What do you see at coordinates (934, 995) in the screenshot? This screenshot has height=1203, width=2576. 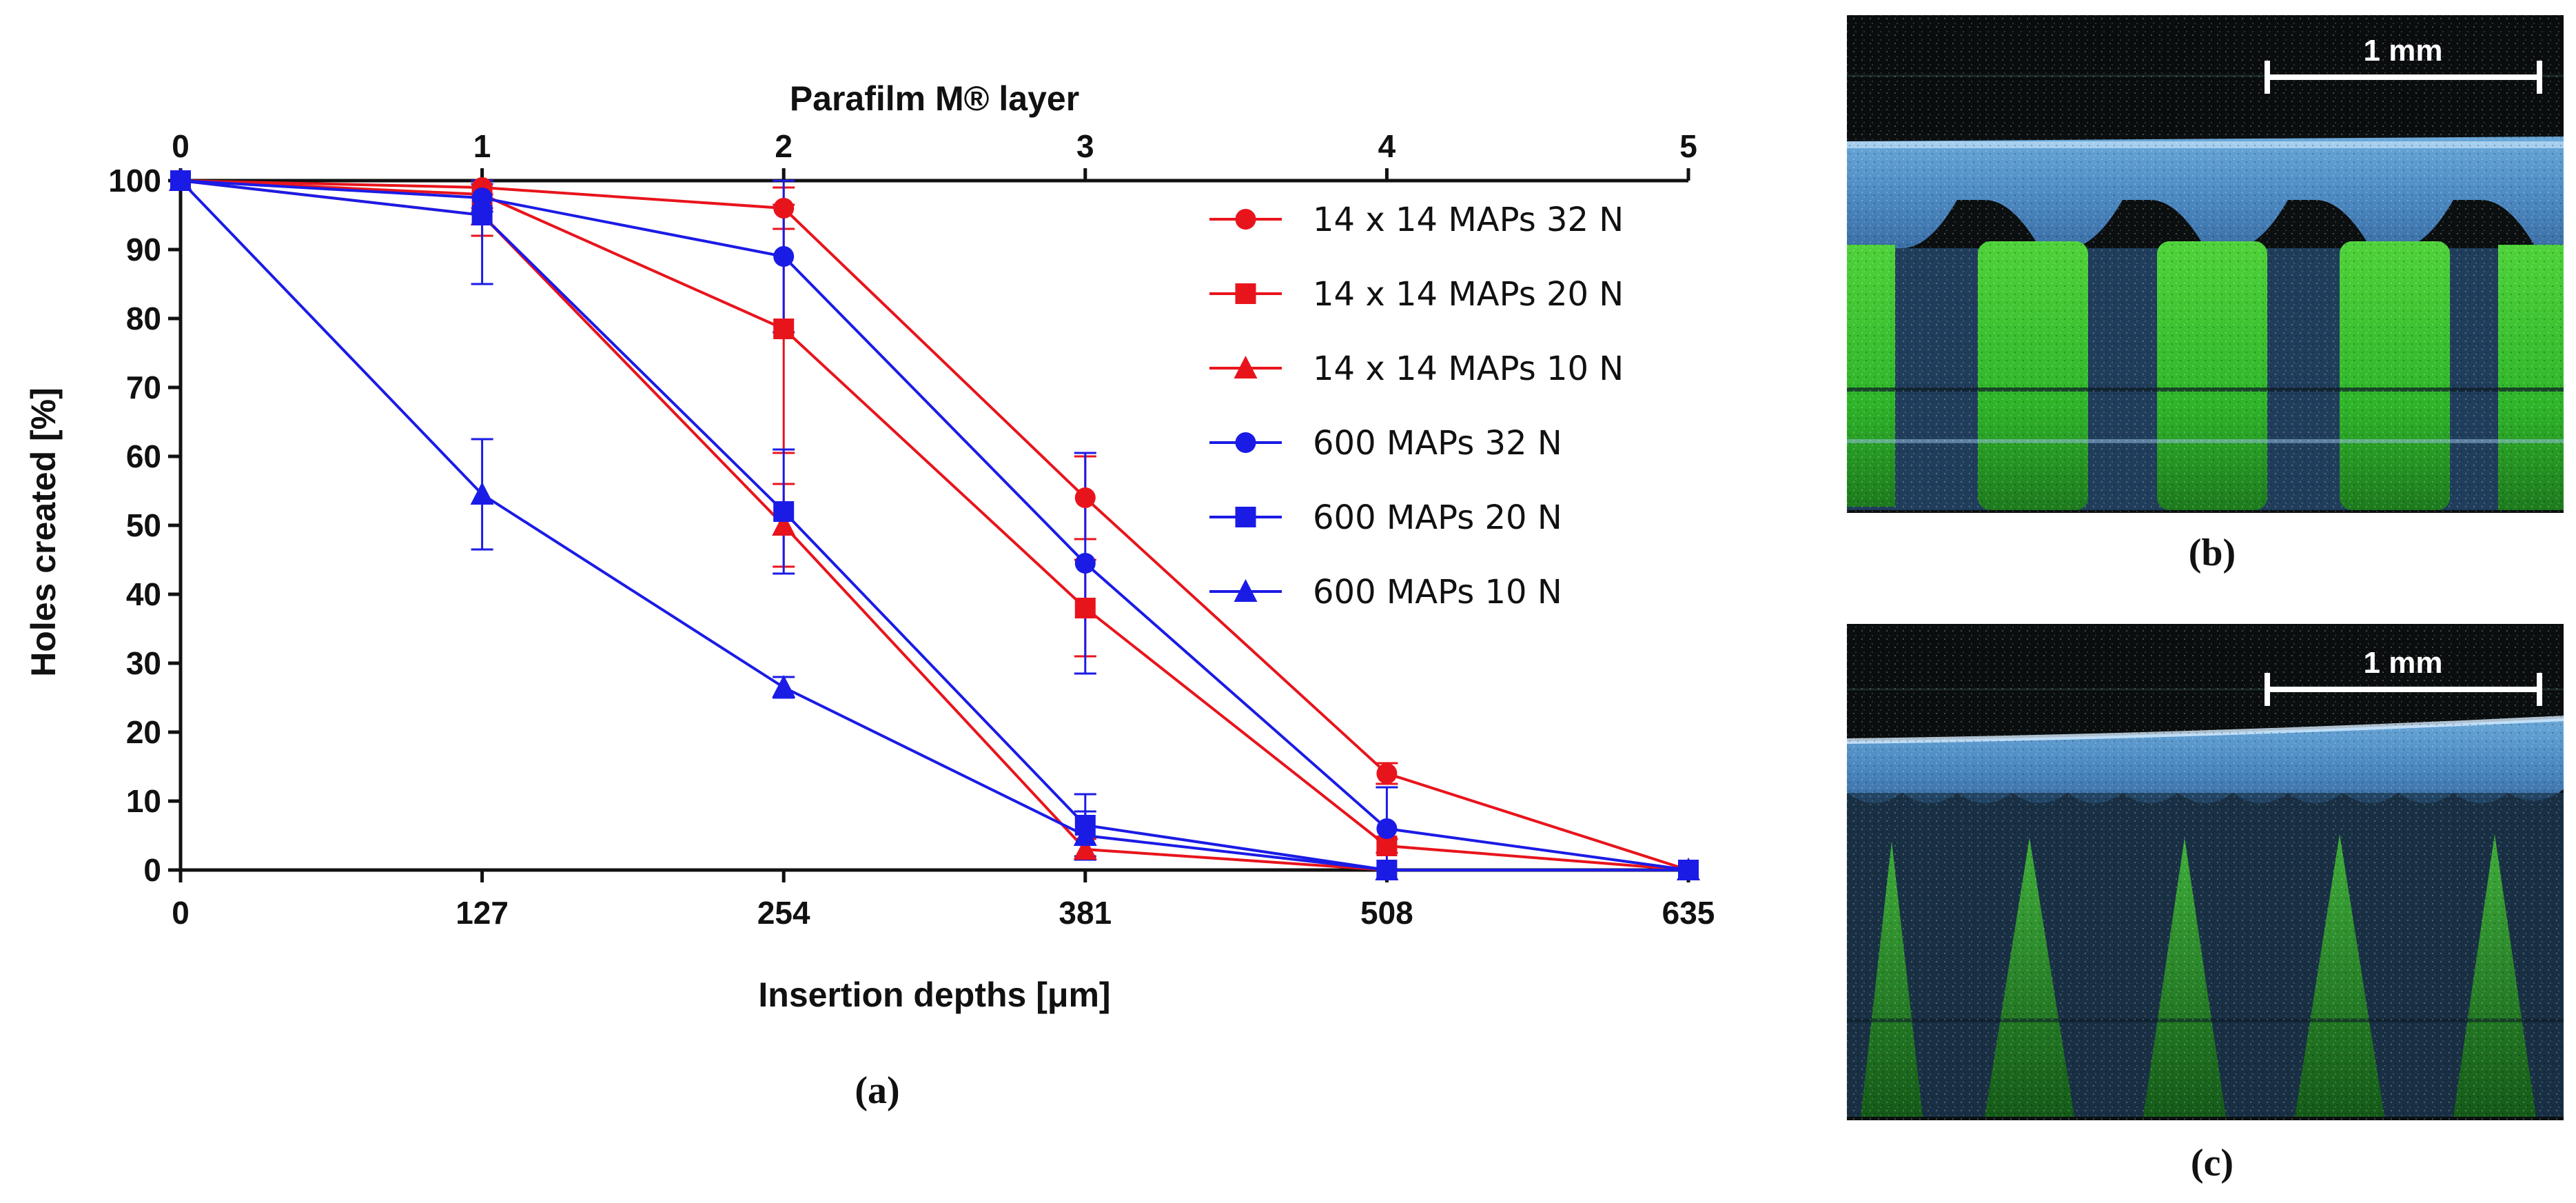 I see `x-axis-title: Insertion depths [μm]` at bounding box center [934, 995].